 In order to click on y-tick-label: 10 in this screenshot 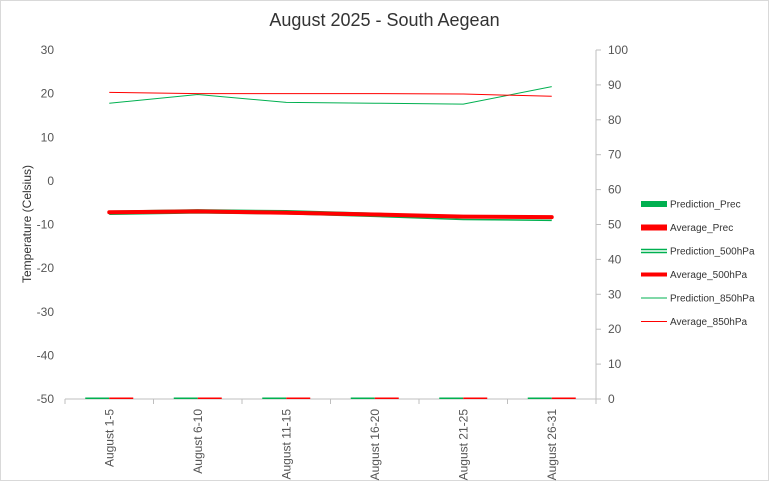, I will do `click(48, 137)`.